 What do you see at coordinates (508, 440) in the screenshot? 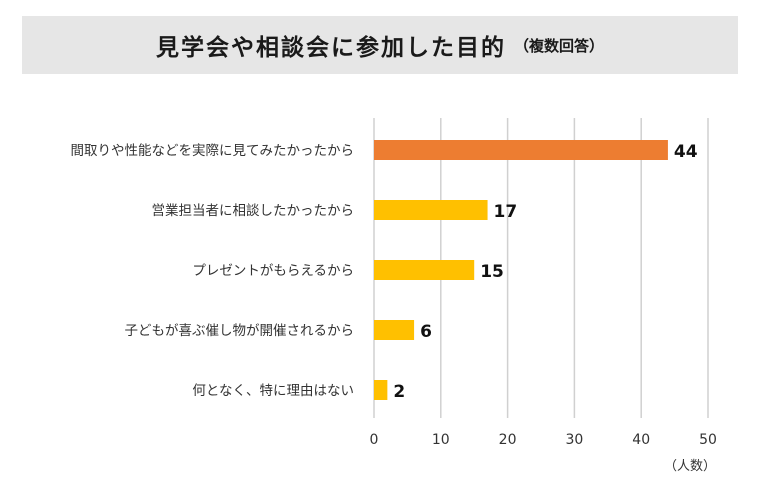
I see `x-tick-label: 20` at bounding box center [508, 440].